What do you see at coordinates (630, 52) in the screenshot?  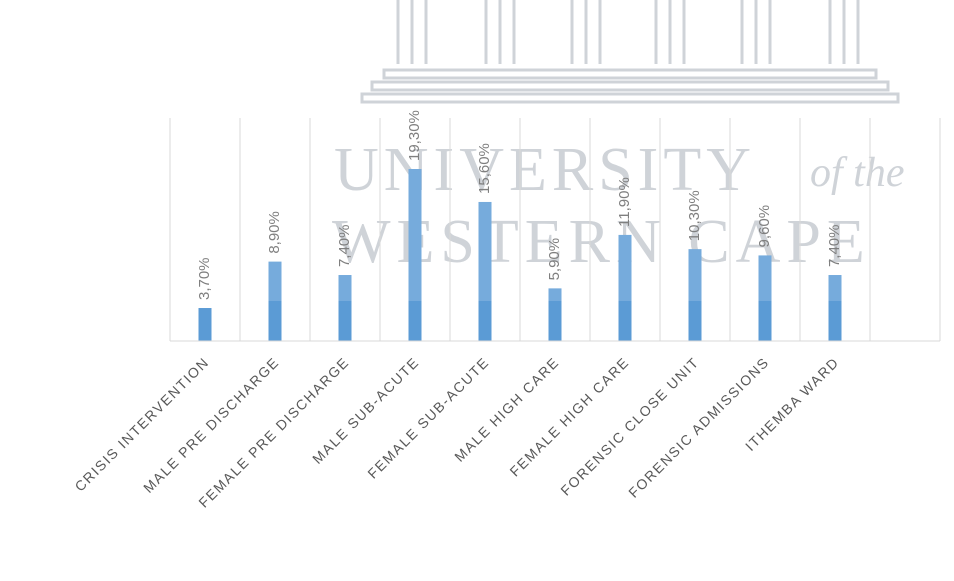 I see `building-logo` at bounding box center [630, 52].